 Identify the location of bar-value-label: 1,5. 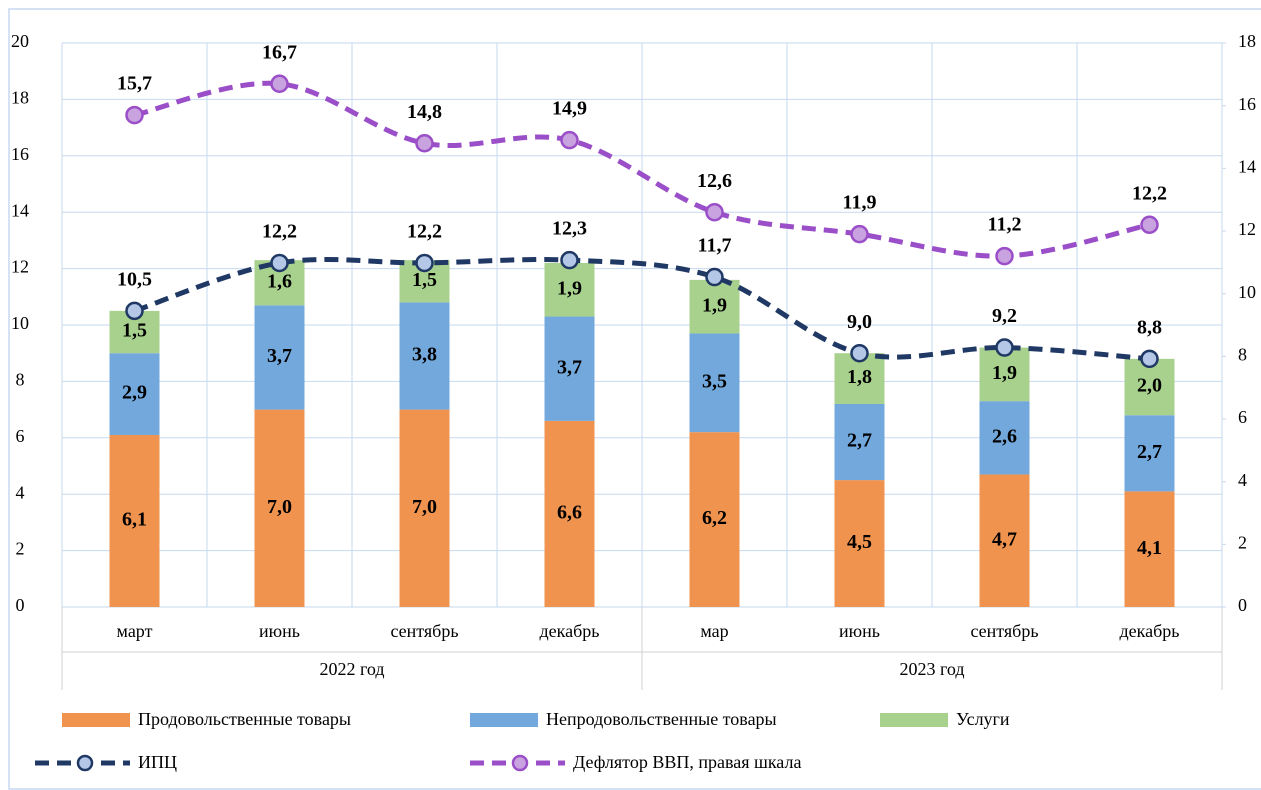
(424, 280).